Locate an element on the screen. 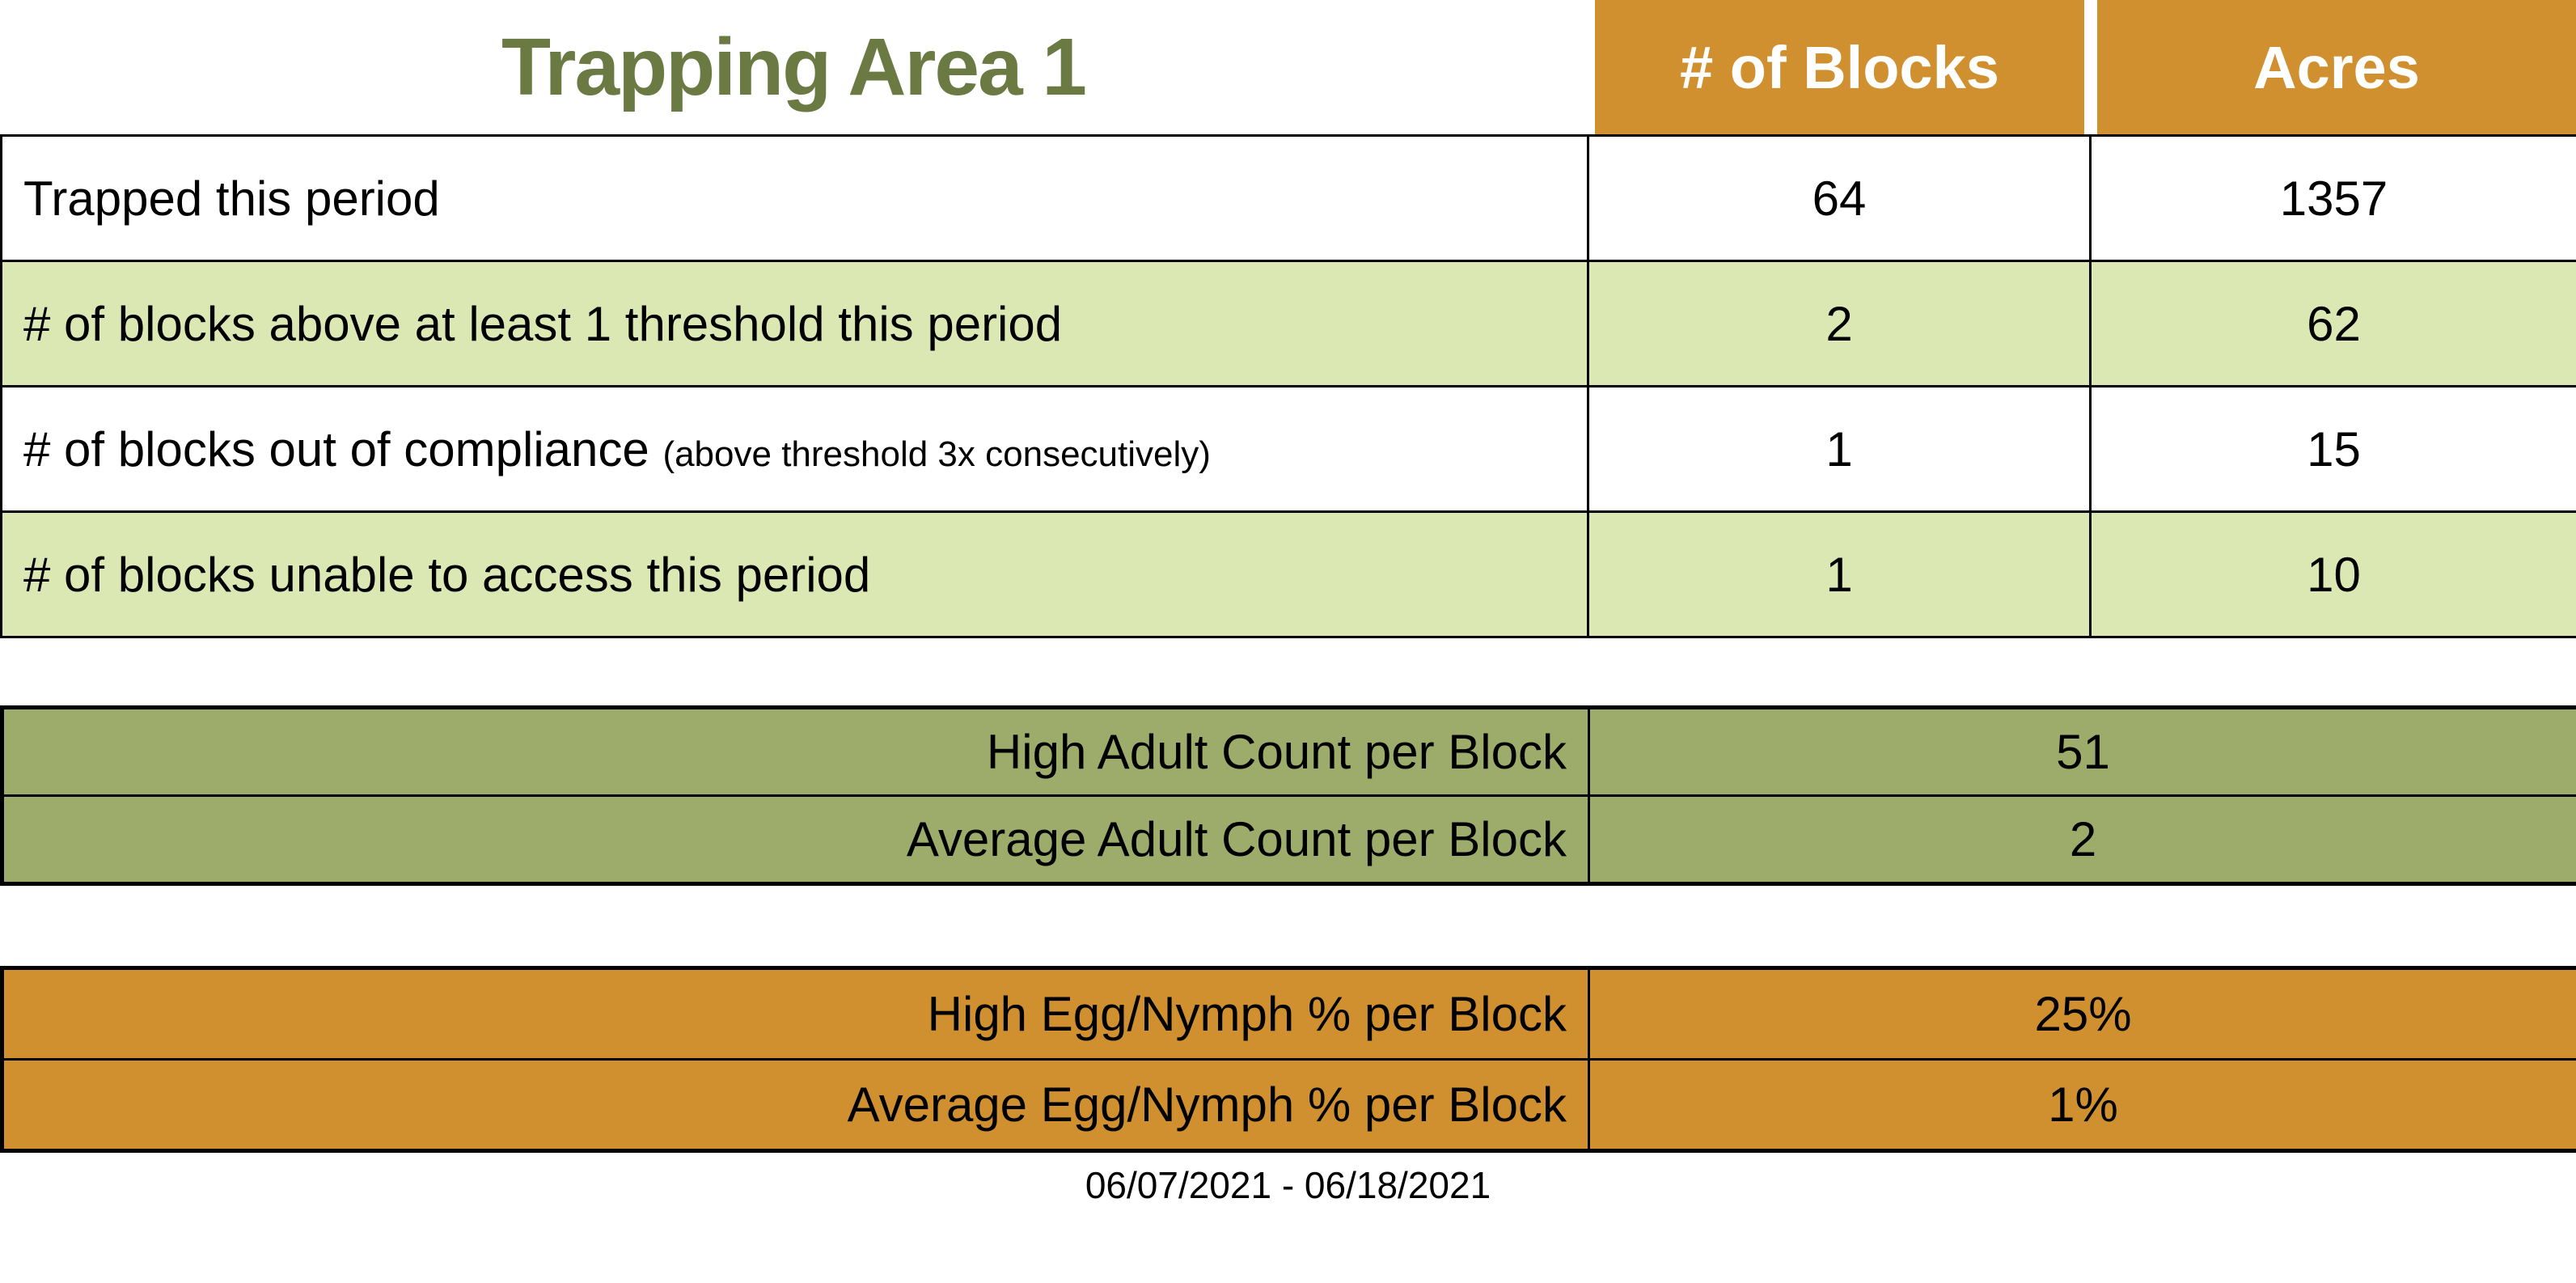 The image size is (2576, 1283). row-label: Average Egg/Nymph % per Block is located at coordinates (796, 1105).